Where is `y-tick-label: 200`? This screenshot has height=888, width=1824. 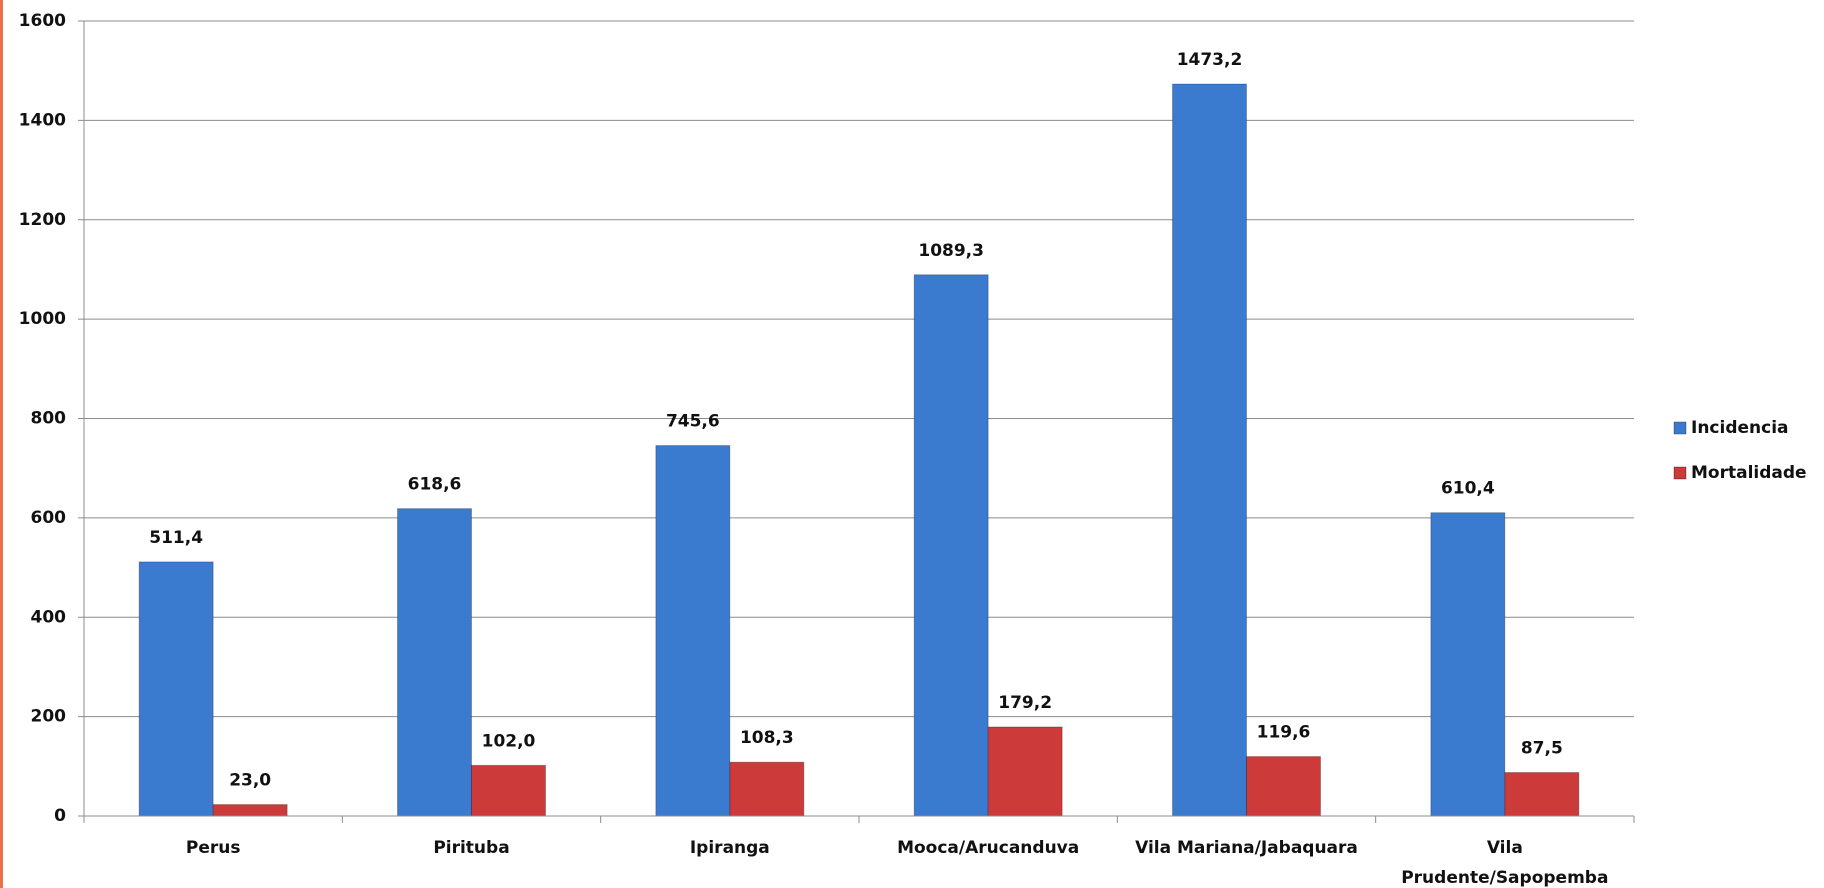
y-tick-label: 200 is located at coordinates (49, 717).